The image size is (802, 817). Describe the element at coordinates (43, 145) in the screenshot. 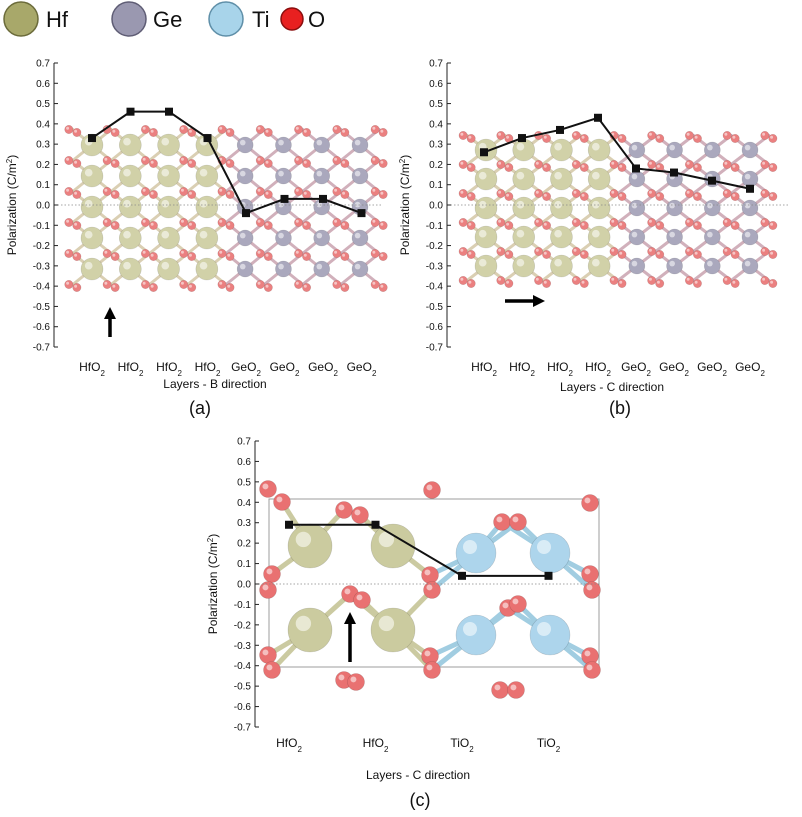

I see `y-tick-label: 0.3` at that location.